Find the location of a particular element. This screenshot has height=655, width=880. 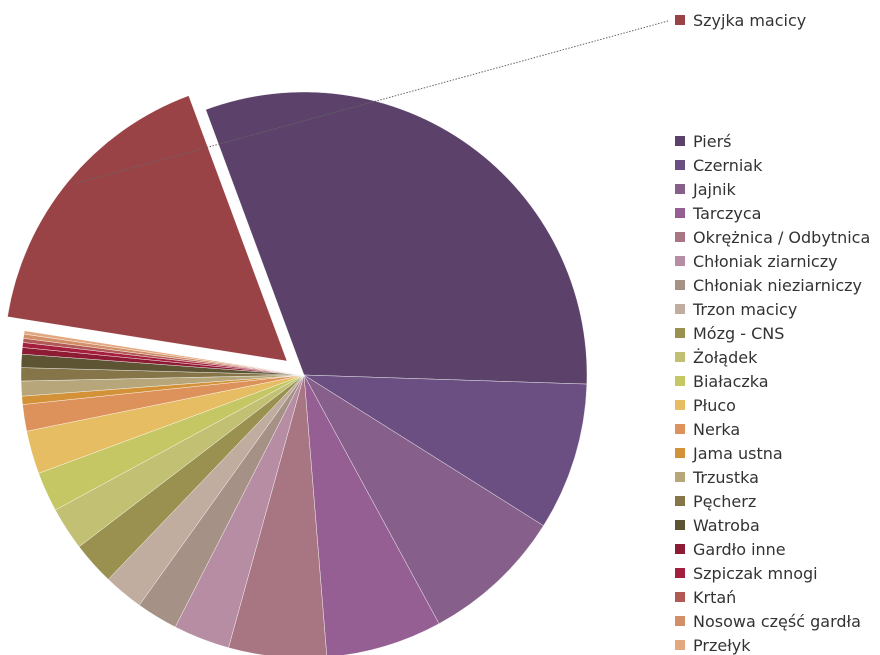

legend-item-pluco: Płuco is located at coordinates (705, 405).